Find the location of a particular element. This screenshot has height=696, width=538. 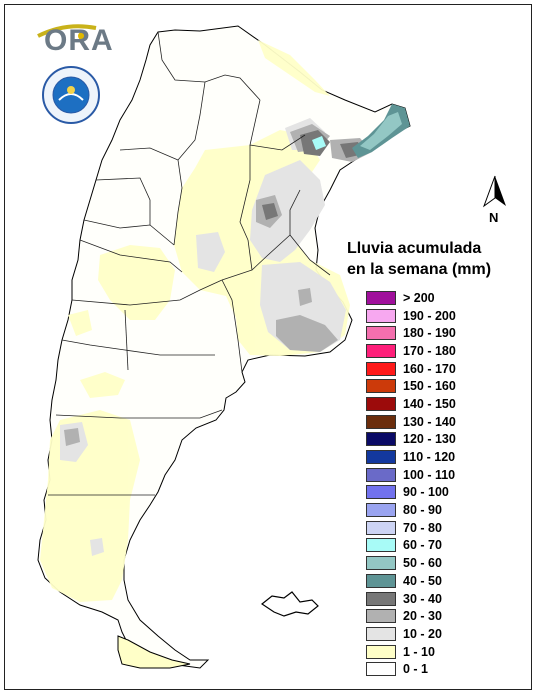

legend-row: 130 - 140 is located at coordinates (411, 422).